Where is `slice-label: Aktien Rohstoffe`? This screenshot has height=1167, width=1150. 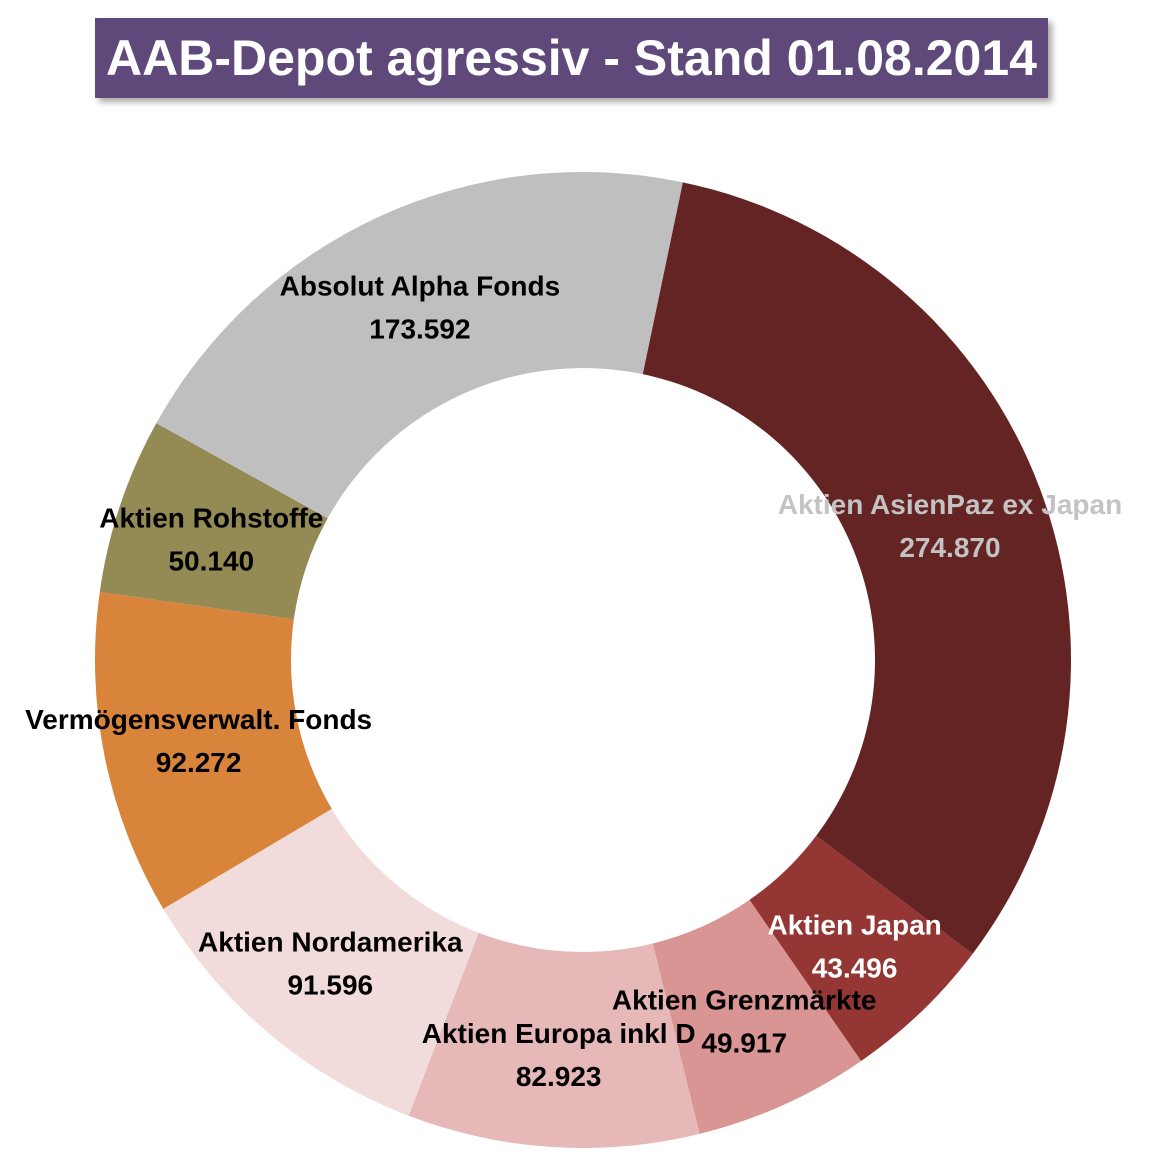
slice-label: Aktien Rohstoffe is located at coordinates (211, 517).